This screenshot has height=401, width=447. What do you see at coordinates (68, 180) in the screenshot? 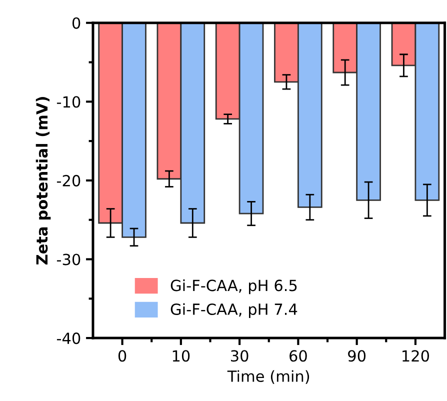
I see `y-tick-label: -20` at bounding box center [68, 180].